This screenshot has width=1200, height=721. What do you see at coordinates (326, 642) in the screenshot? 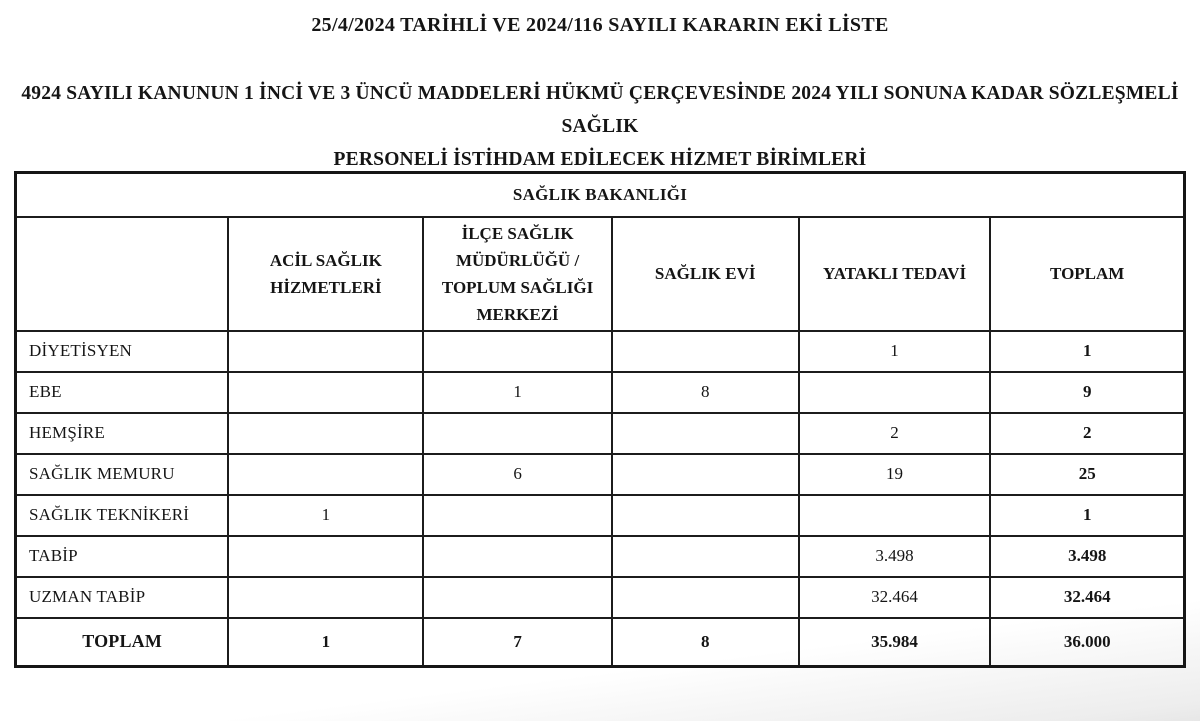
I see `total-cell-value: 1` at bounding box center [326, 642].